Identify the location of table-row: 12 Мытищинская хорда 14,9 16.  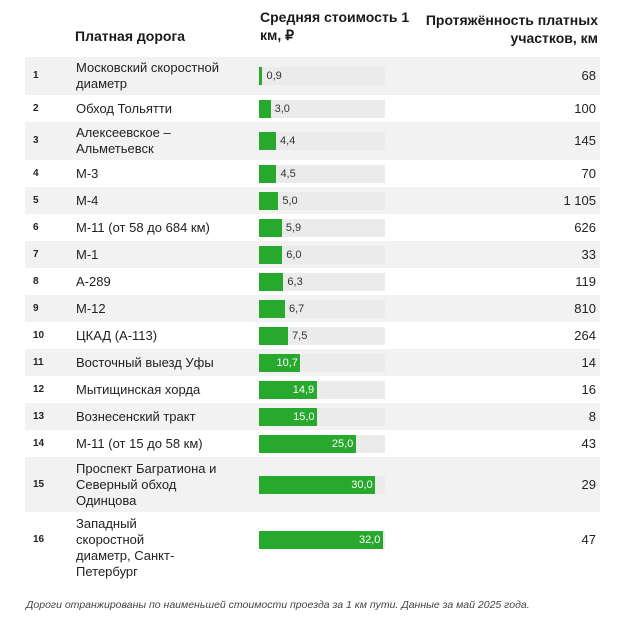
(312, 389).